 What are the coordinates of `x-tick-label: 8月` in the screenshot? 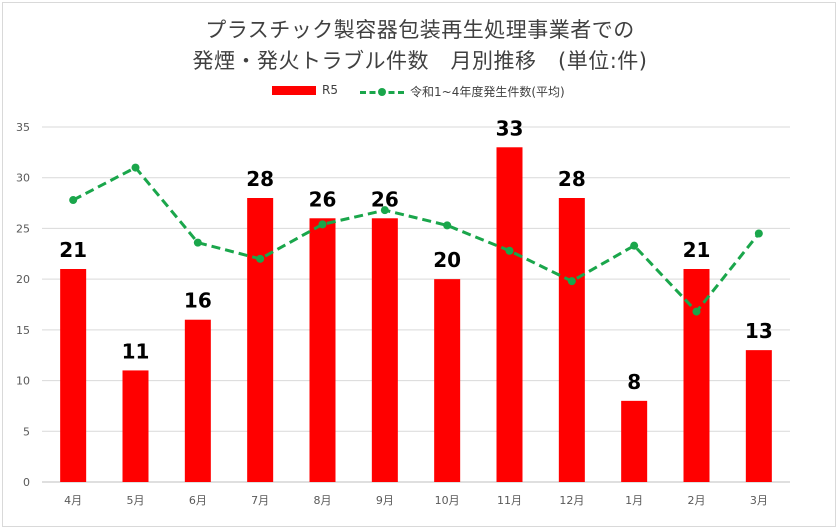 It's located at (323, 500).